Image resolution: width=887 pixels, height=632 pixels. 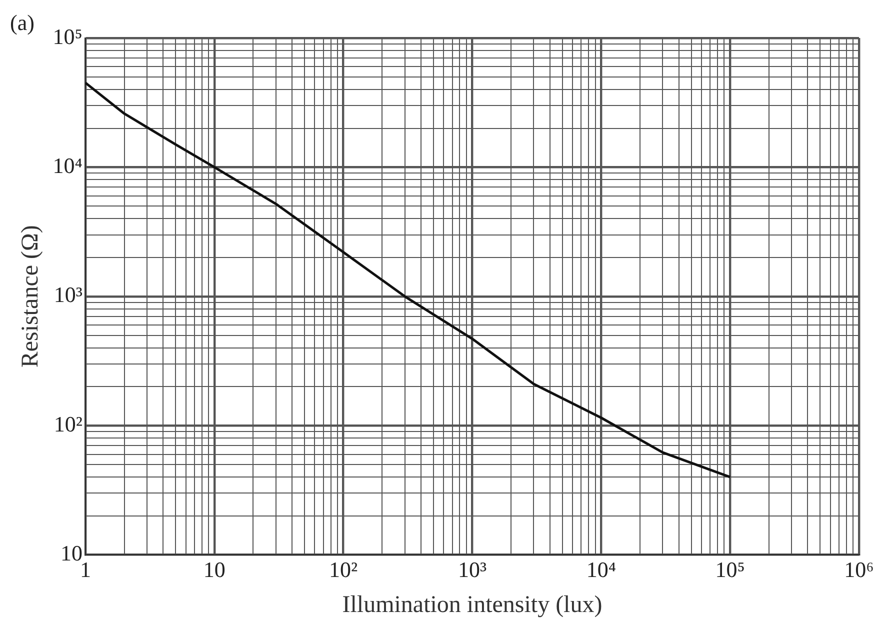 I want to click on x-tick-label: 10⁶, so click(x=859, y=569).